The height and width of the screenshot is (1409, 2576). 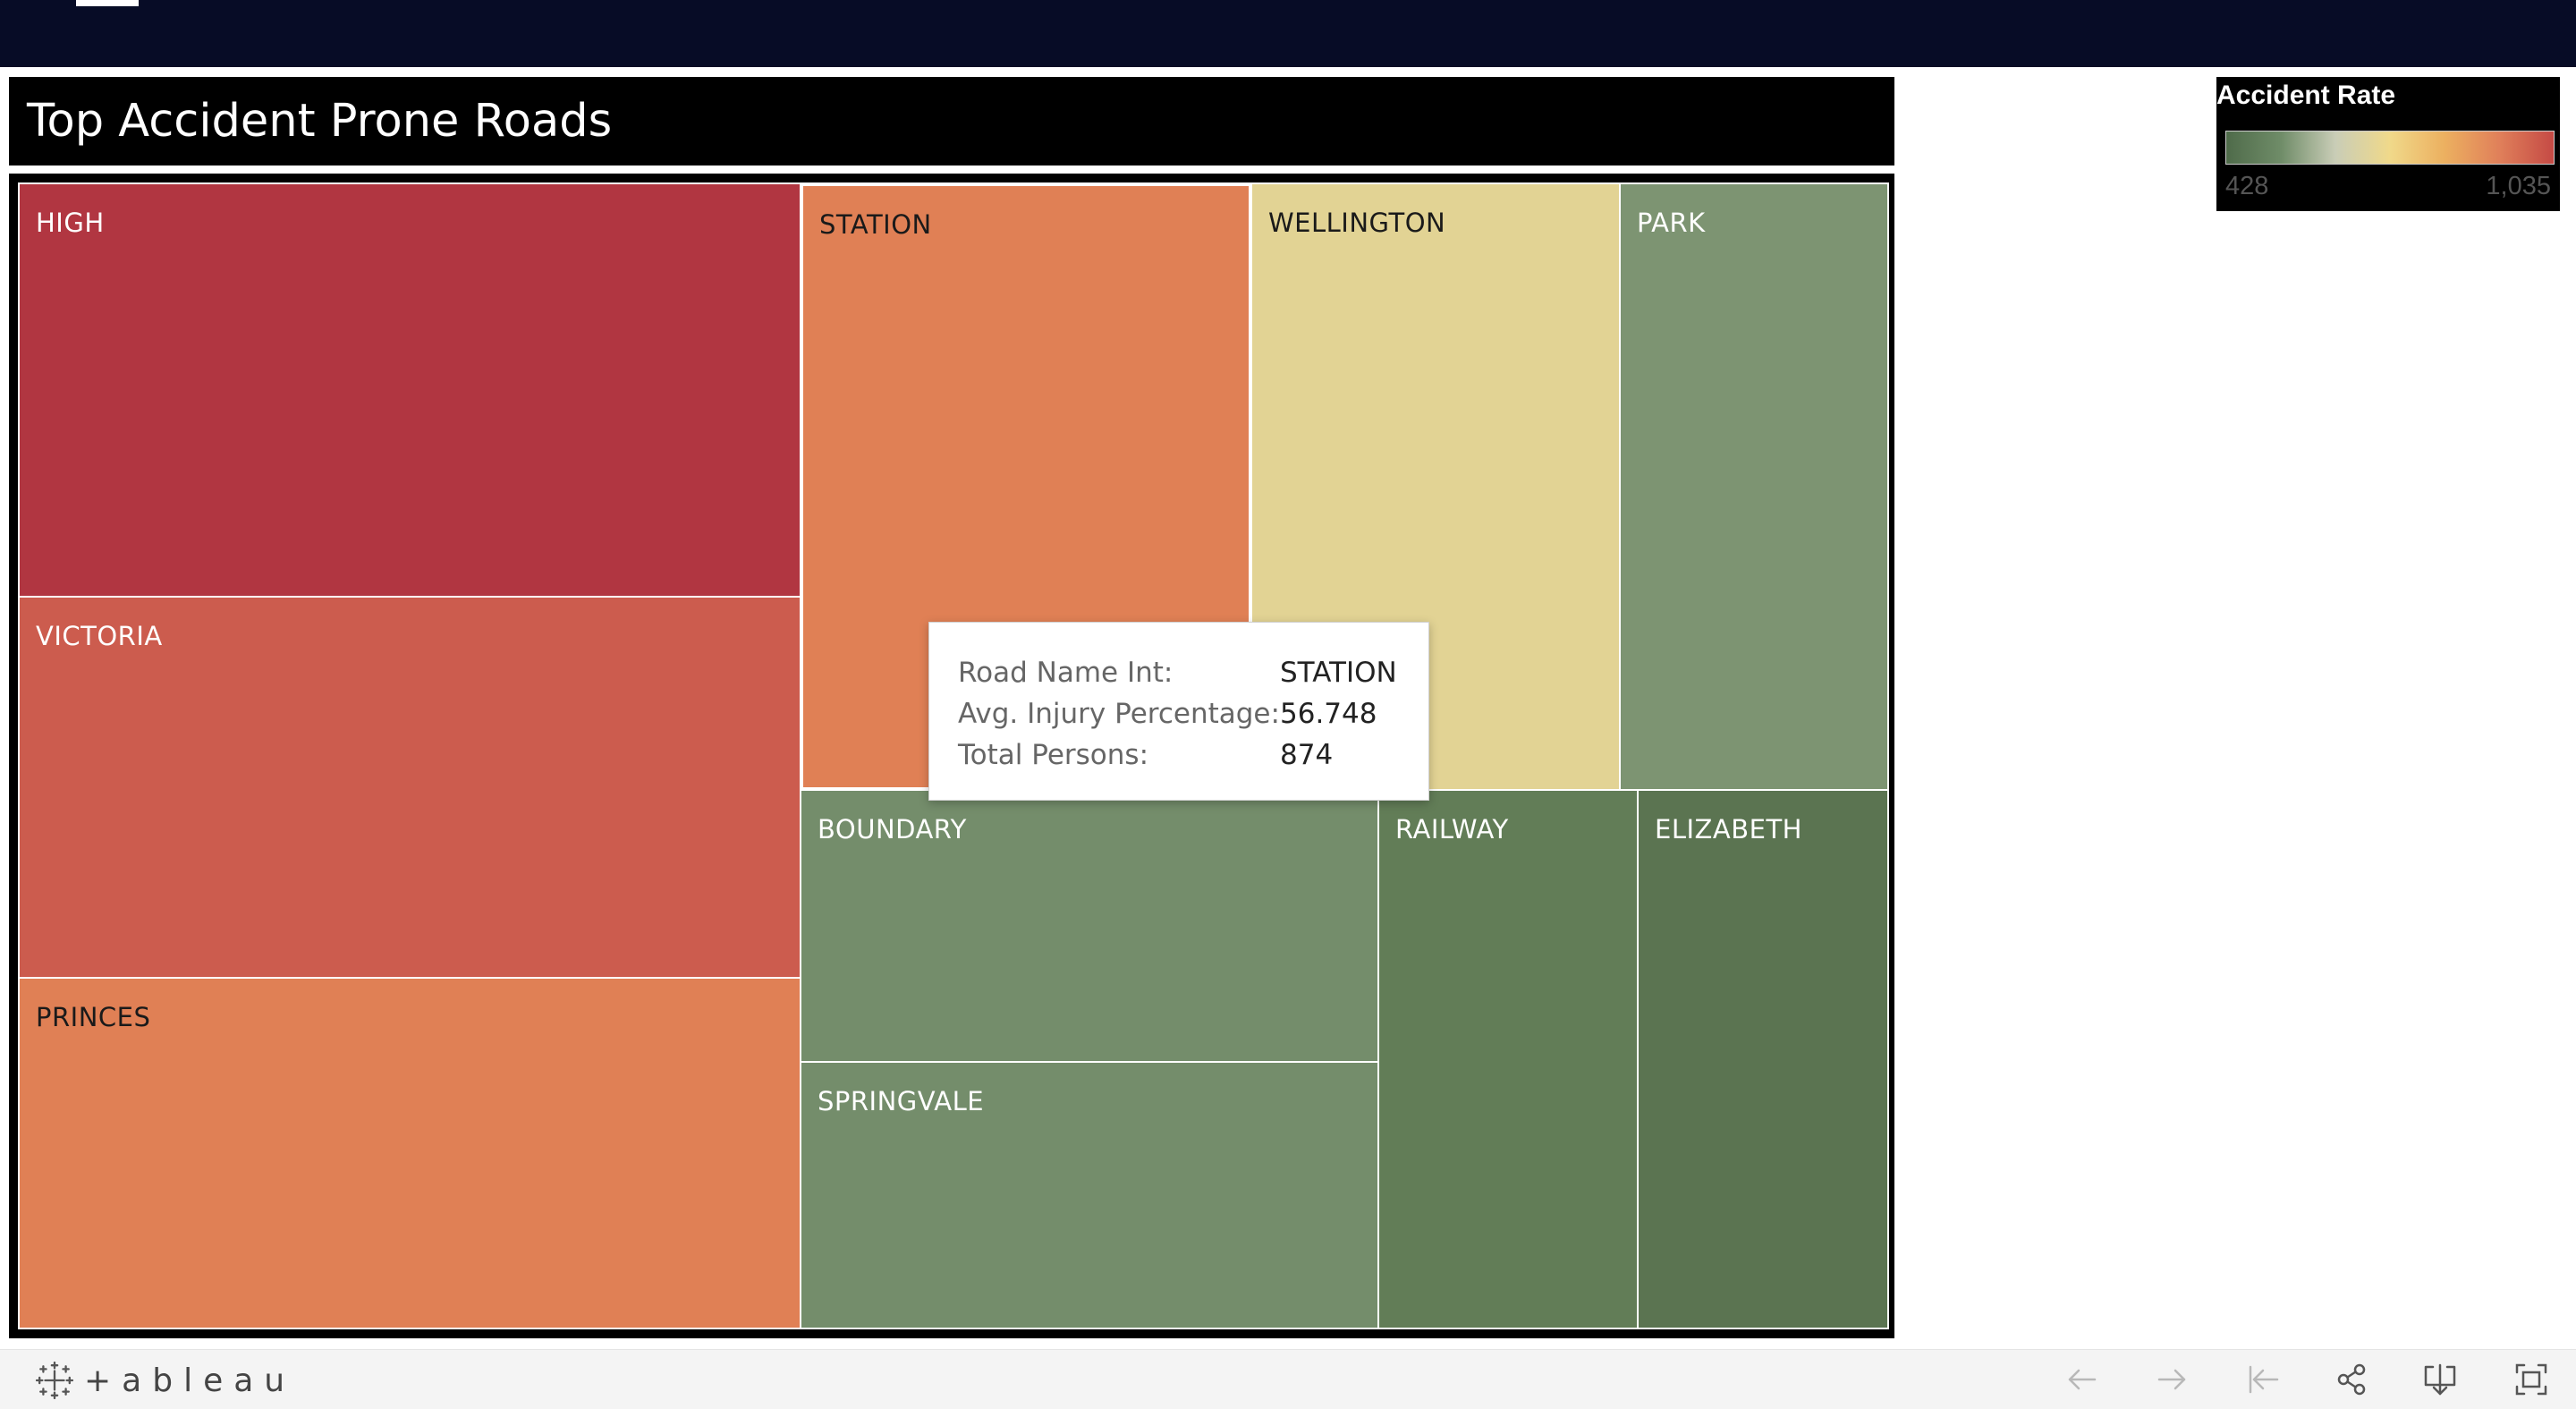 What do you see at coordinates (70, 223) in the screenshot?
I see `tile-label: HIGH` at bounding box center [70, 223].